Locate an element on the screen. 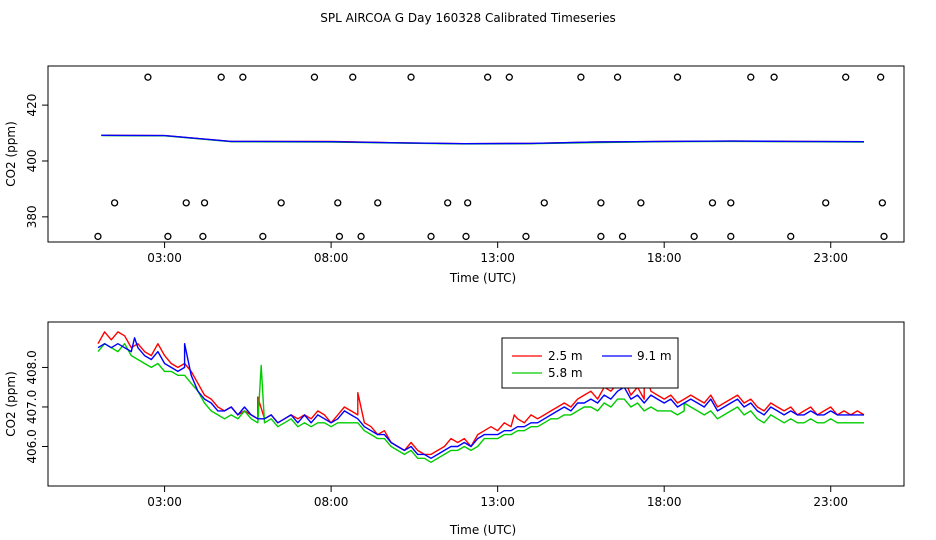 Image resolution: width=936 pixels, height=540 pixels. legend-label-2-5m: 2.5 m is located at coordinates (565, 356).